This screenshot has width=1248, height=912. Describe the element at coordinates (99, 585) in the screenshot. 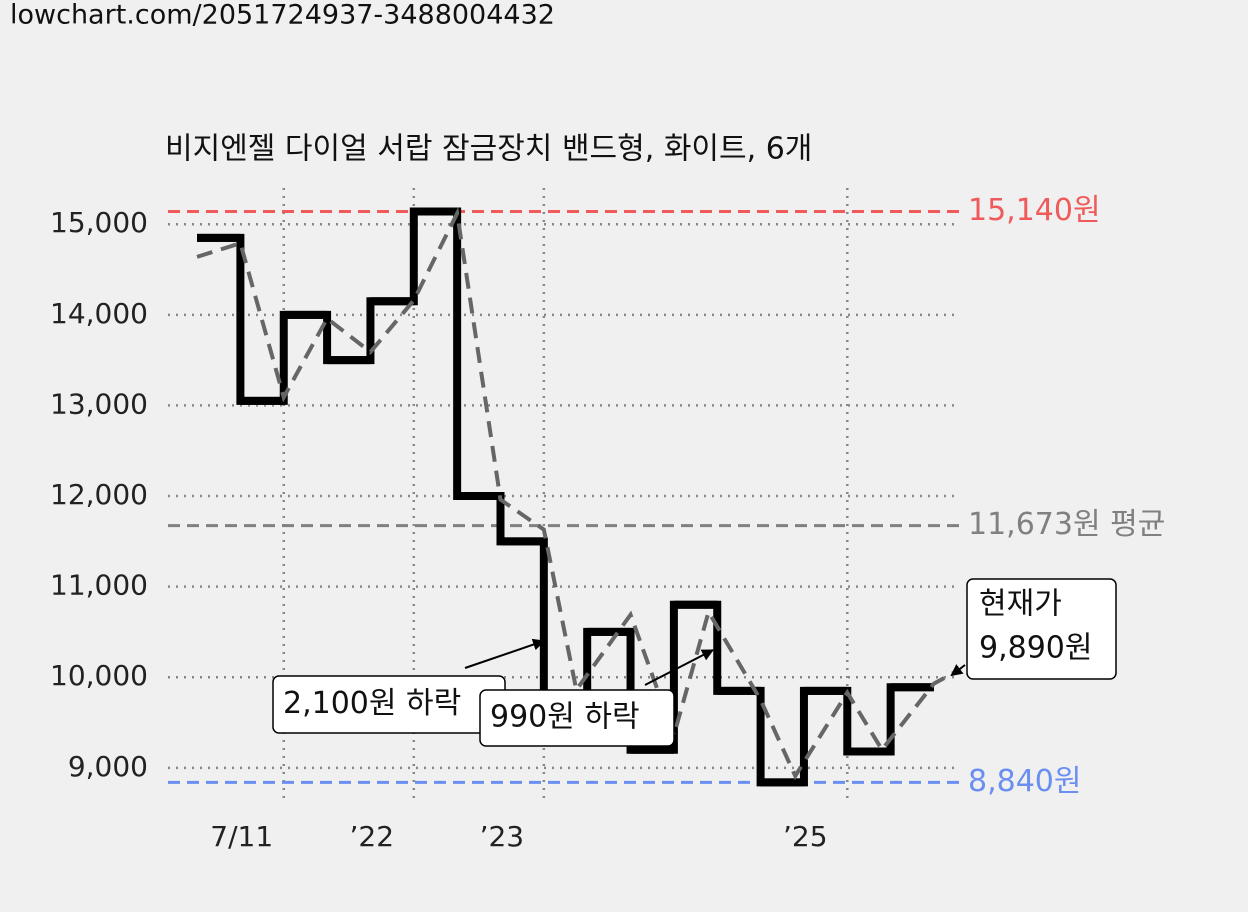

I see `y-tick-label: 11,000` at that location.